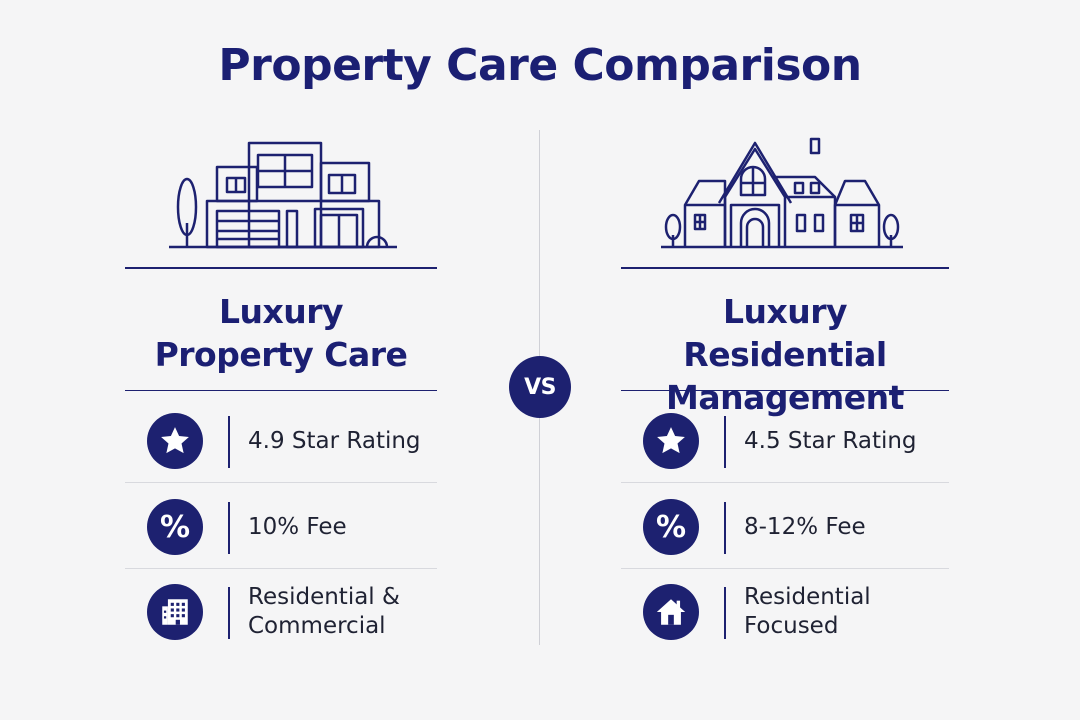 Image resolution: width=1080 pixels, height=720 pixels. Describe the element at coordinates (175, 612) in the screenshot. I see `building-icon` at that location.